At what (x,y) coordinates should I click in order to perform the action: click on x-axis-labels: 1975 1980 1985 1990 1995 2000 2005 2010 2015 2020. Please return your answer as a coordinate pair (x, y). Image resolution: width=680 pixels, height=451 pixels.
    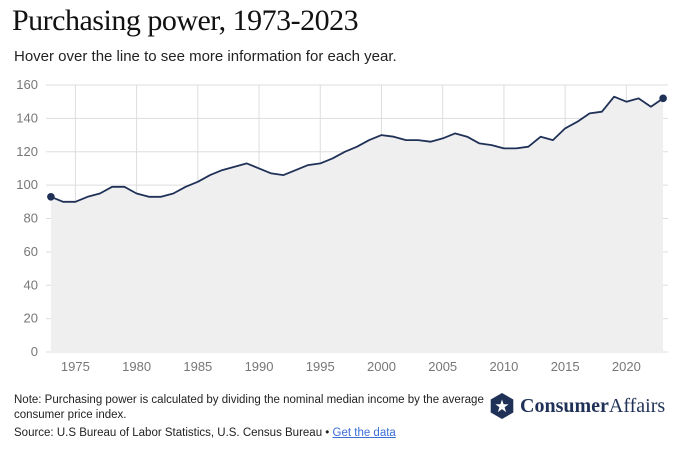
    Looking at the image, I should click on (351, 366).